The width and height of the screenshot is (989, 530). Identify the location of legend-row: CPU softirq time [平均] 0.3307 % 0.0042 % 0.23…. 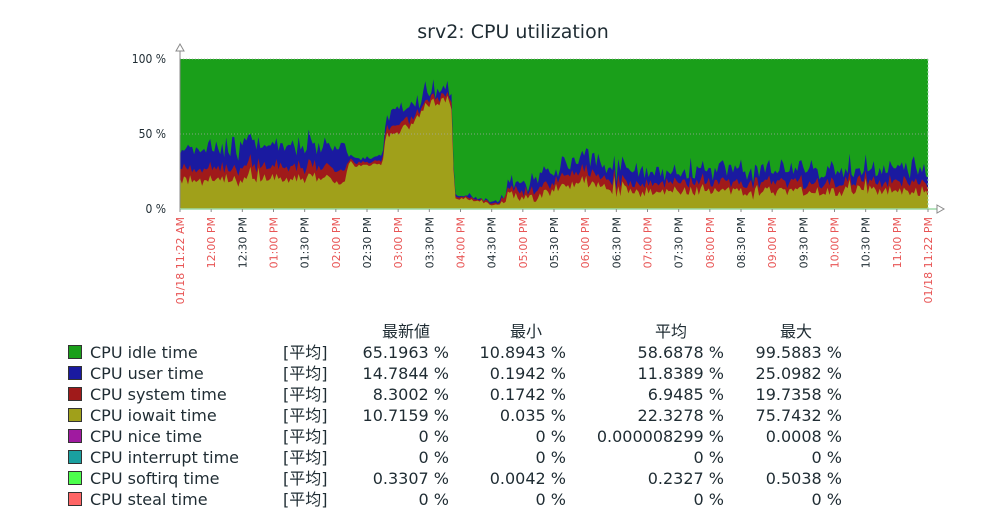
(466, 478).